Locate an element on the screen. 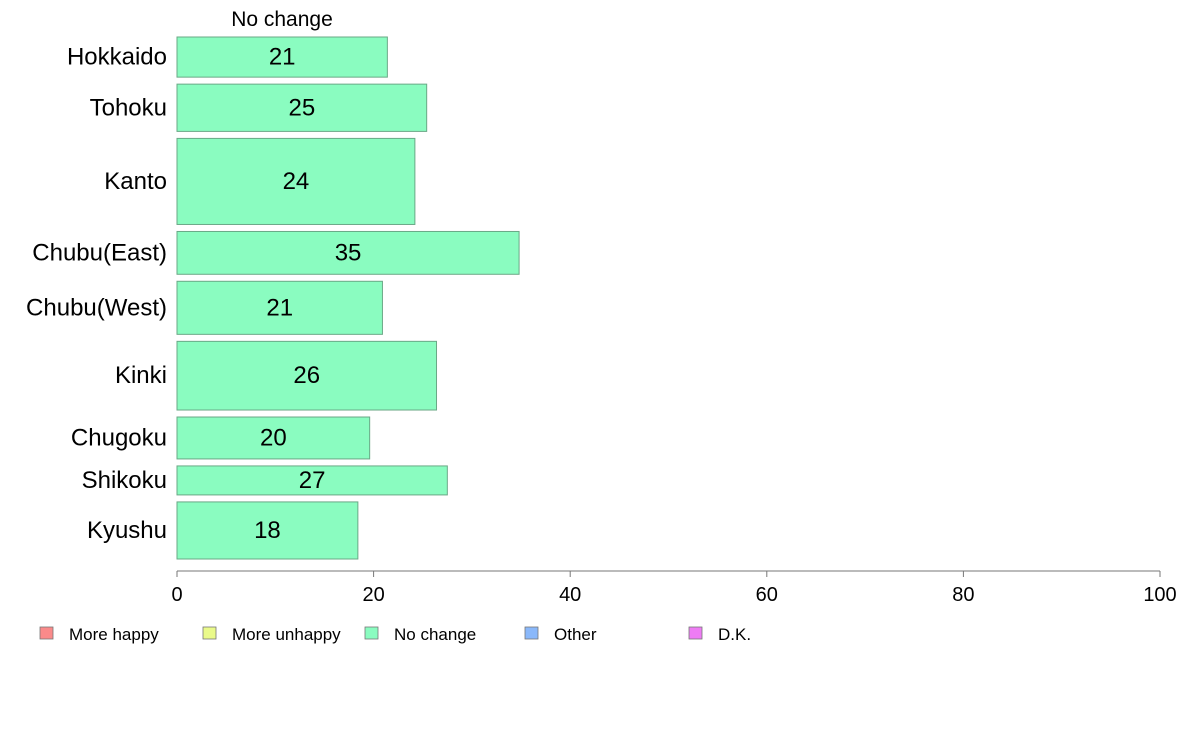  category-label: Kinki is located at coordinates (141, 375).